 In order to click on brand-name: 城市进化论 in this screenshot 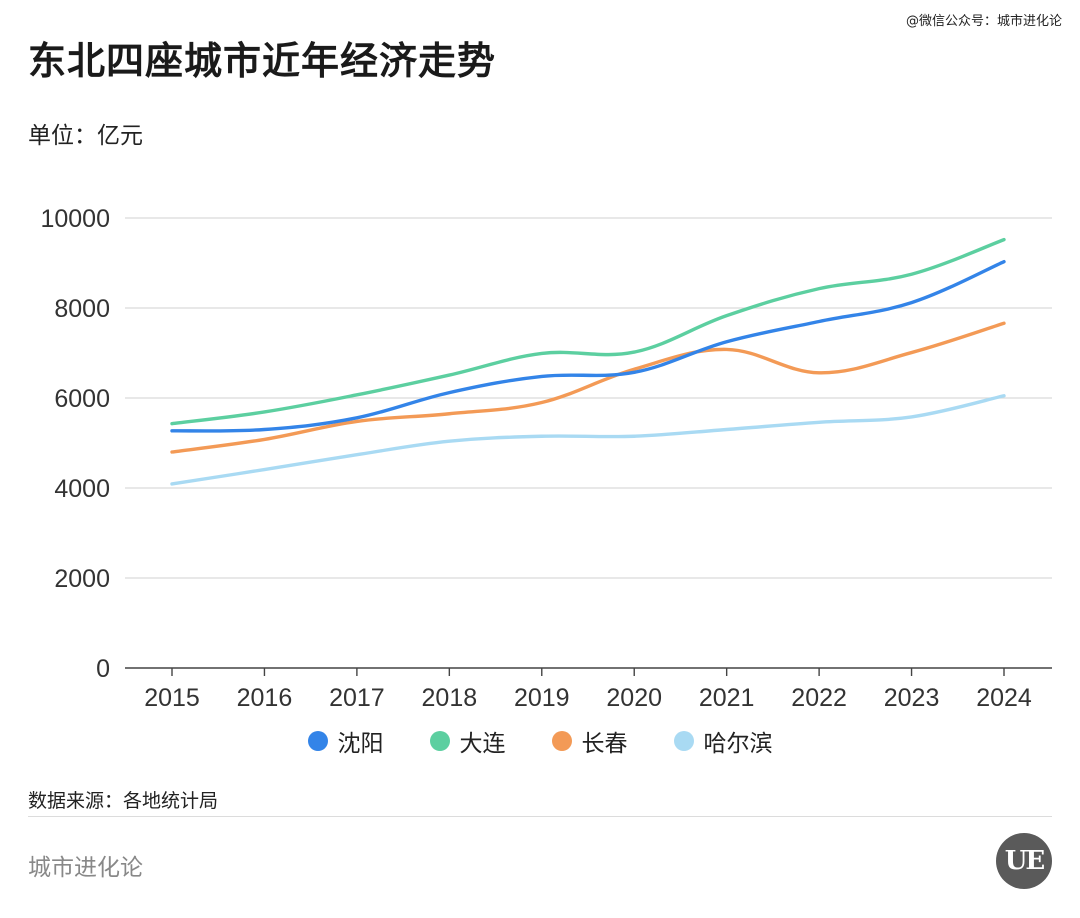, I will do `click(85, 868)`.